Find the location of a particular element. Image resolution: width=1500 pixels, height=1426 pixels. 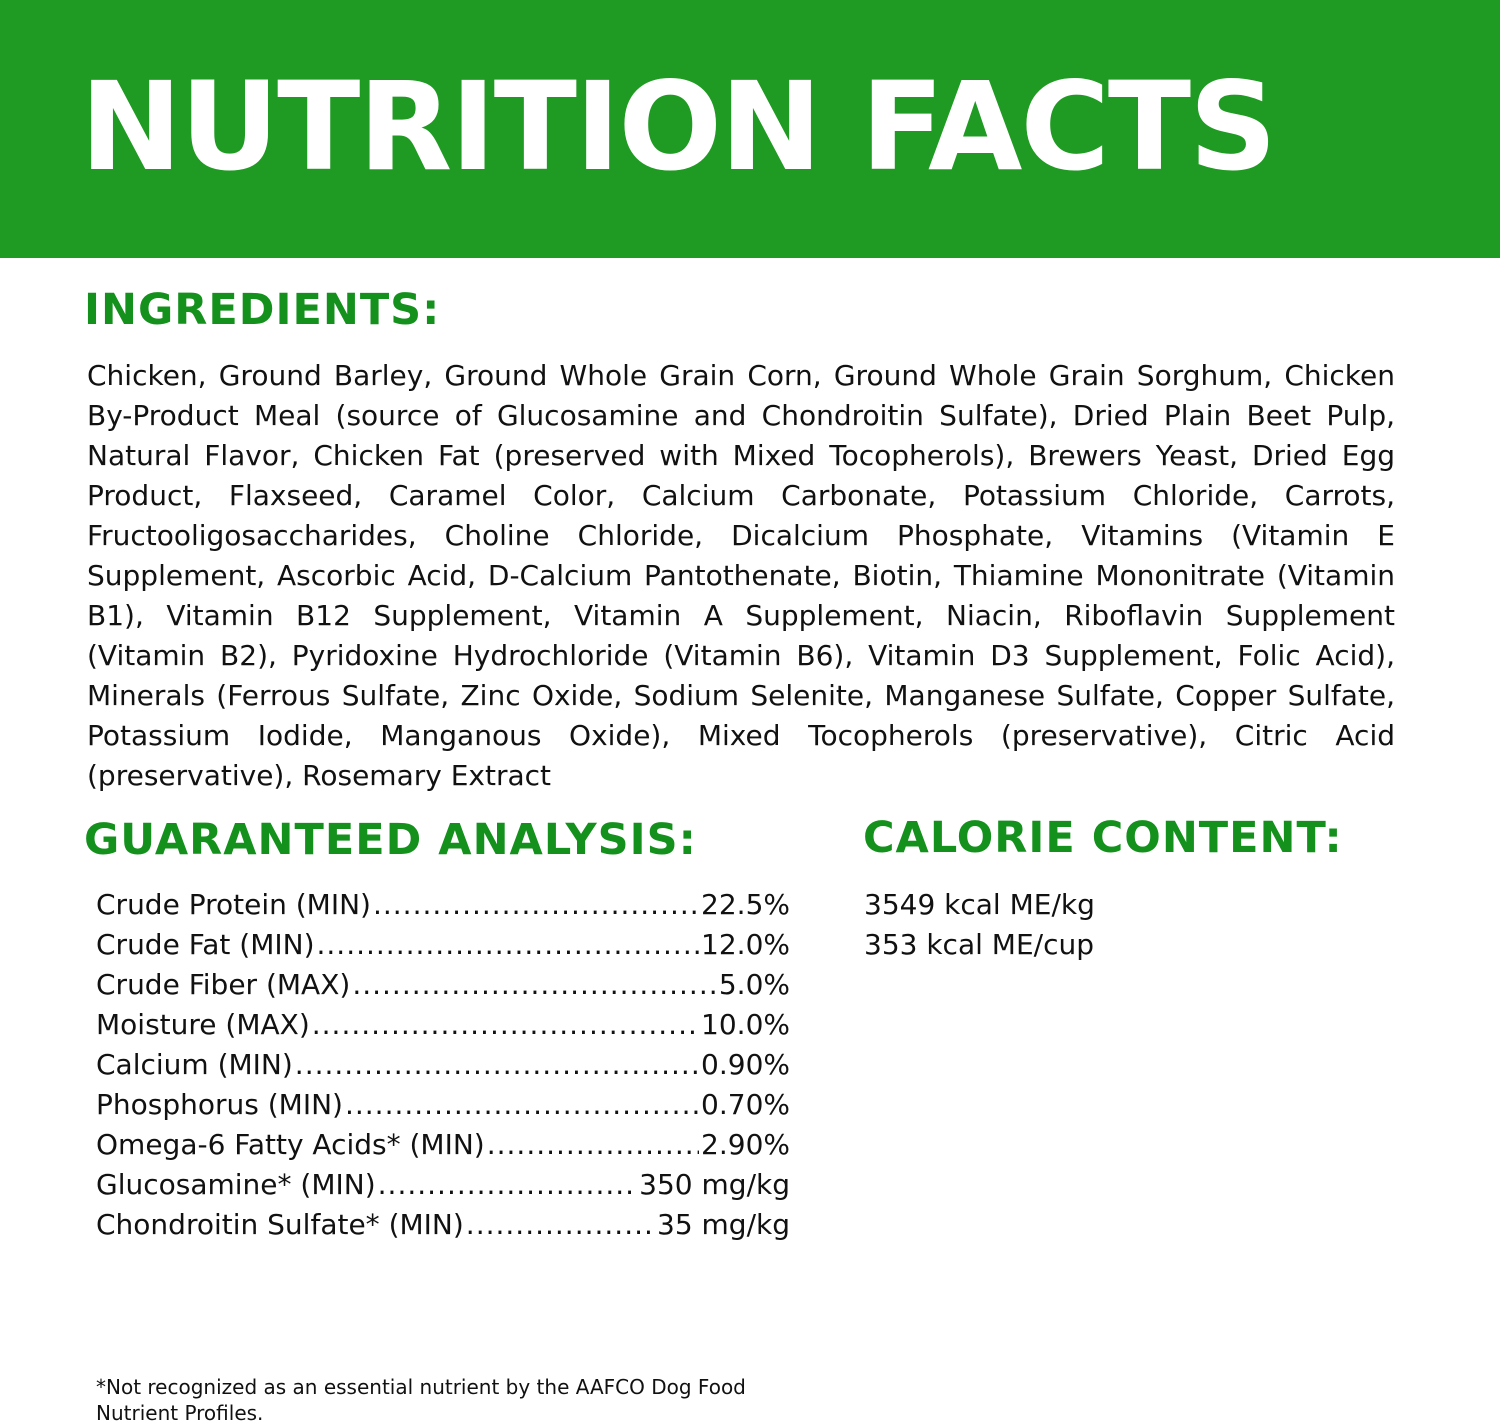

analysis-label: Crude Fiber (MAX) is located at coordinates (223, 984).